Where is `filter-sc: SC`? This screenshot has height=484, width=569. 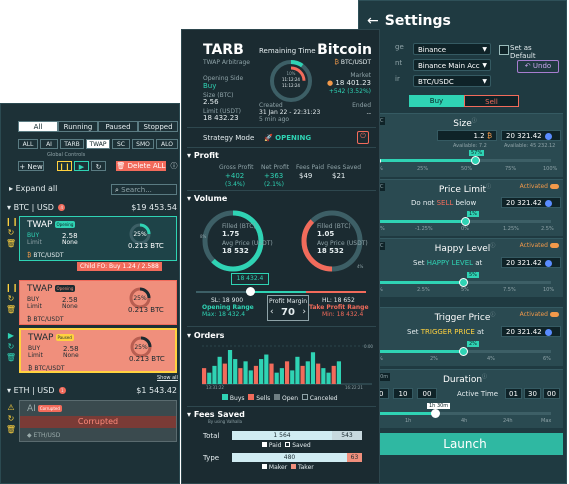 filter-sc: SC is located at coordinates (121, 144).